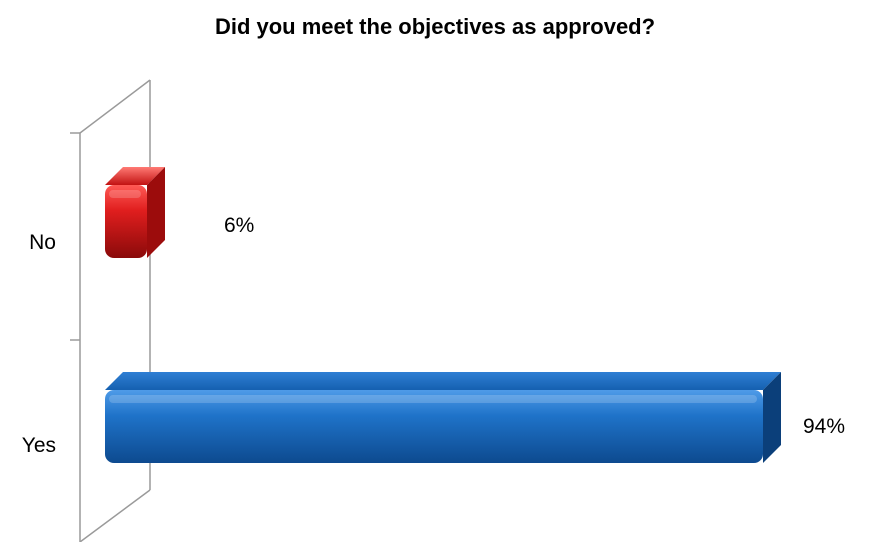  Describe the element at coordinates (39, 445) in the screenshot. I see `category-label-yes: Yes` at that location.